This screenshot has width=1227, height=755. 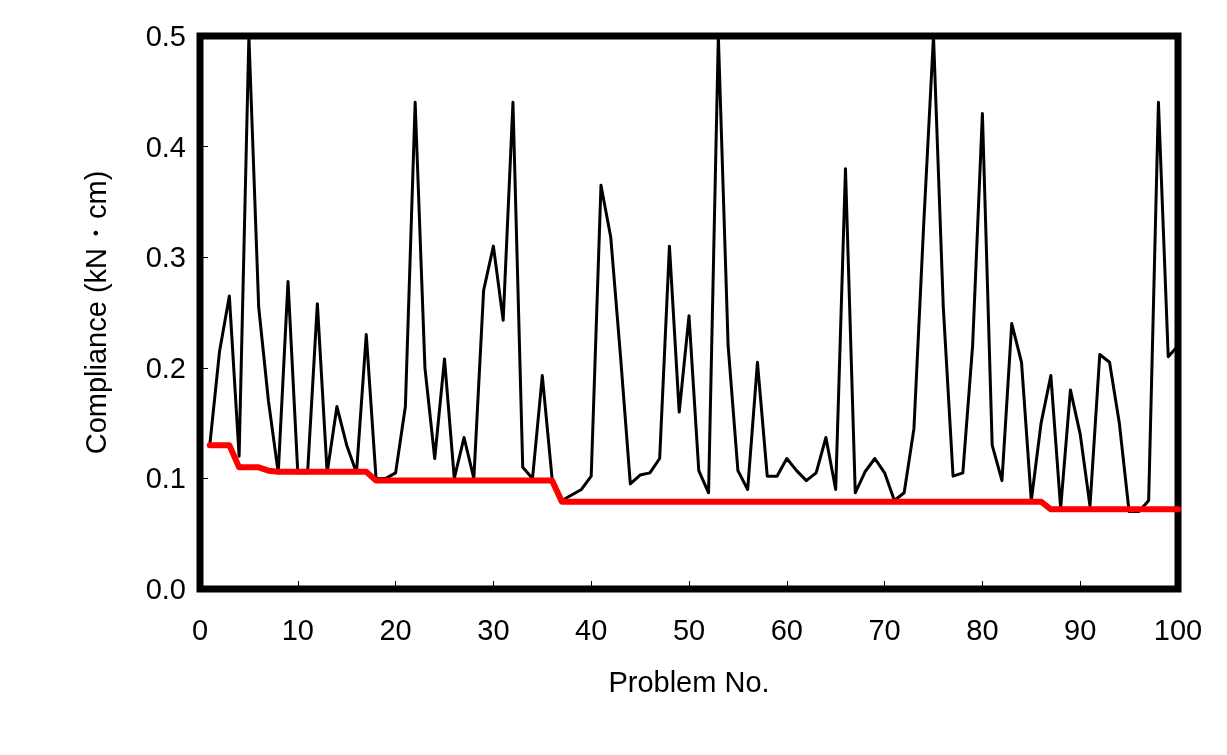 What do you see at coordinates (165, 257) in the screenshot?
I see `y-tick-label: 0.3` at bounding box center [165, 257].